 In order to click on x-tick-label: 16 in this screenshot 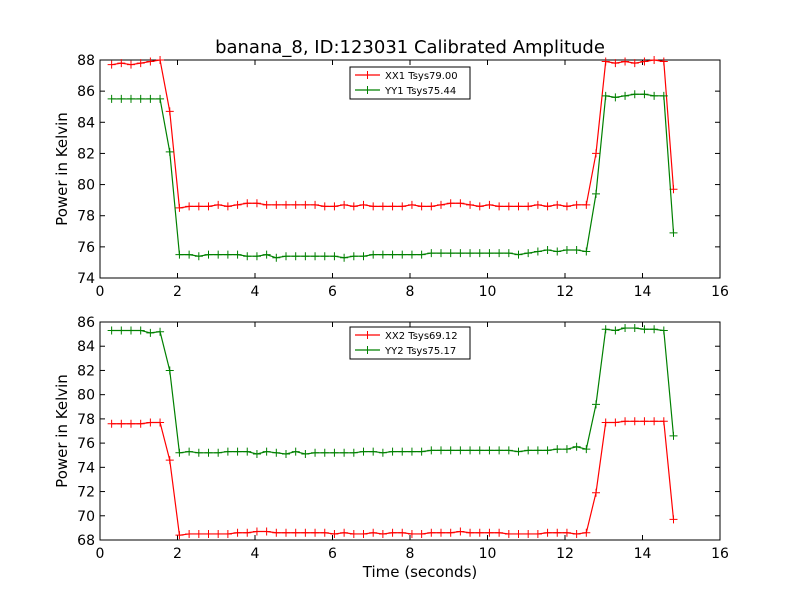, I will do `click(720, 292)`.